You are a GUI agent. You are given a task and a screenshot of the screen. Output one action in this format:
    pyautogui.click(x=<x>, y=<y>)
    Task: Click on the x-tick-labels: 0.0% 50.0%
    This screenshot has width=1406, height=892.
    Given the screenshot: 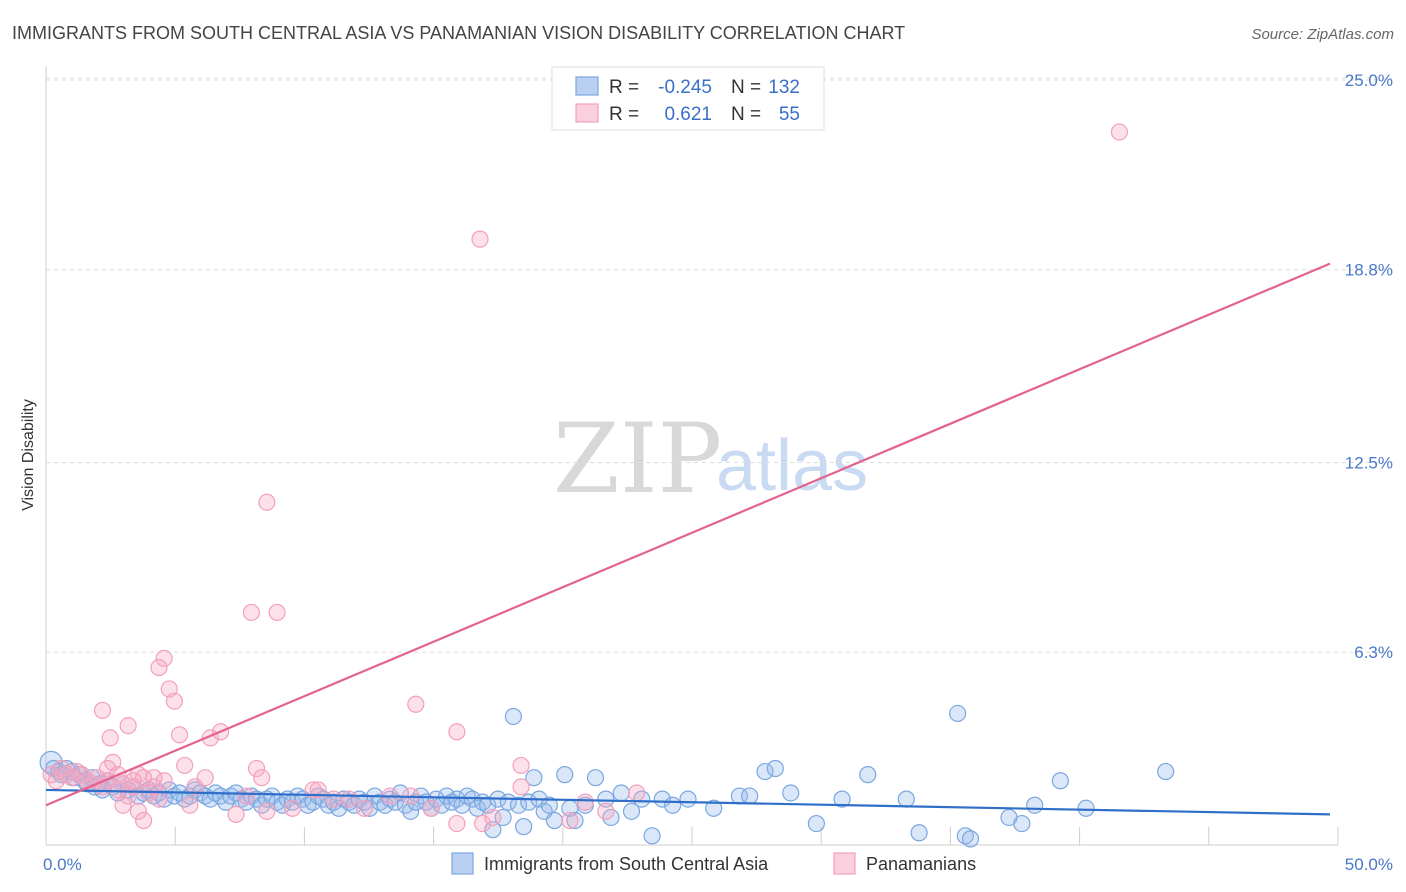 What is the action you would take?
    pyautogui.click(x=718, y=864)
    